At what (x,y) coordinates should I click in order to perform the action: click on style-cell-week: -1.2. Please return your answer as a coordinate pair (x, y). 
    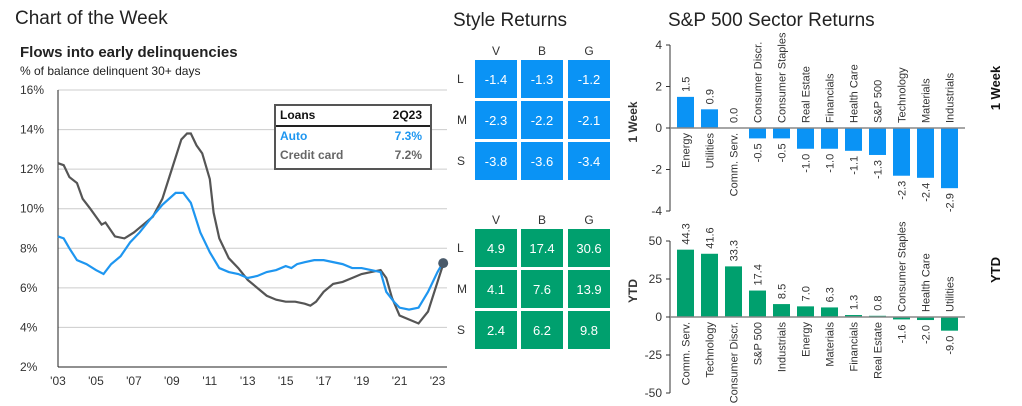
    Looking at the image, I should click on (589, 79).